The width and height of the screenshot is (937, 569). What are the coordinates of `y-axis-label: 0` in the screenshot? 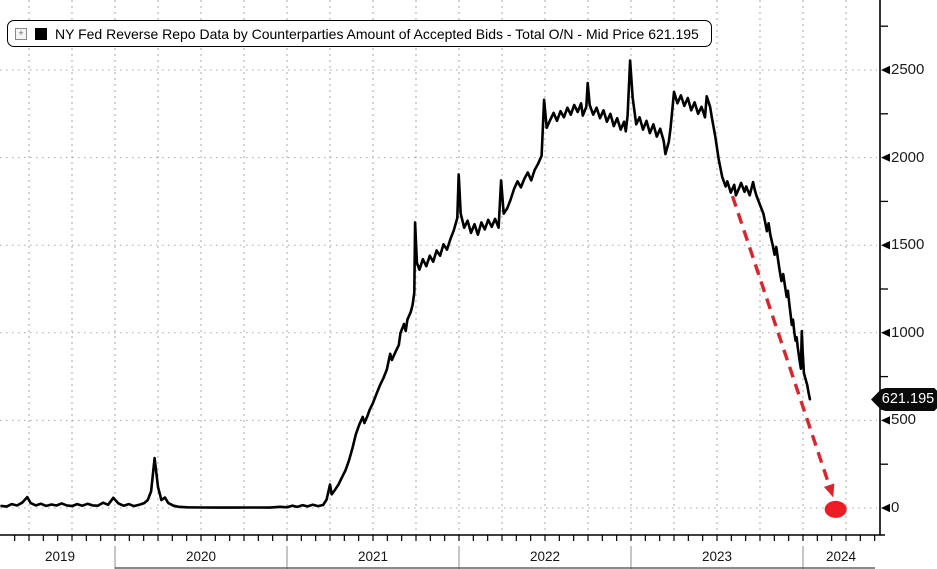 It's located at (895, 507).